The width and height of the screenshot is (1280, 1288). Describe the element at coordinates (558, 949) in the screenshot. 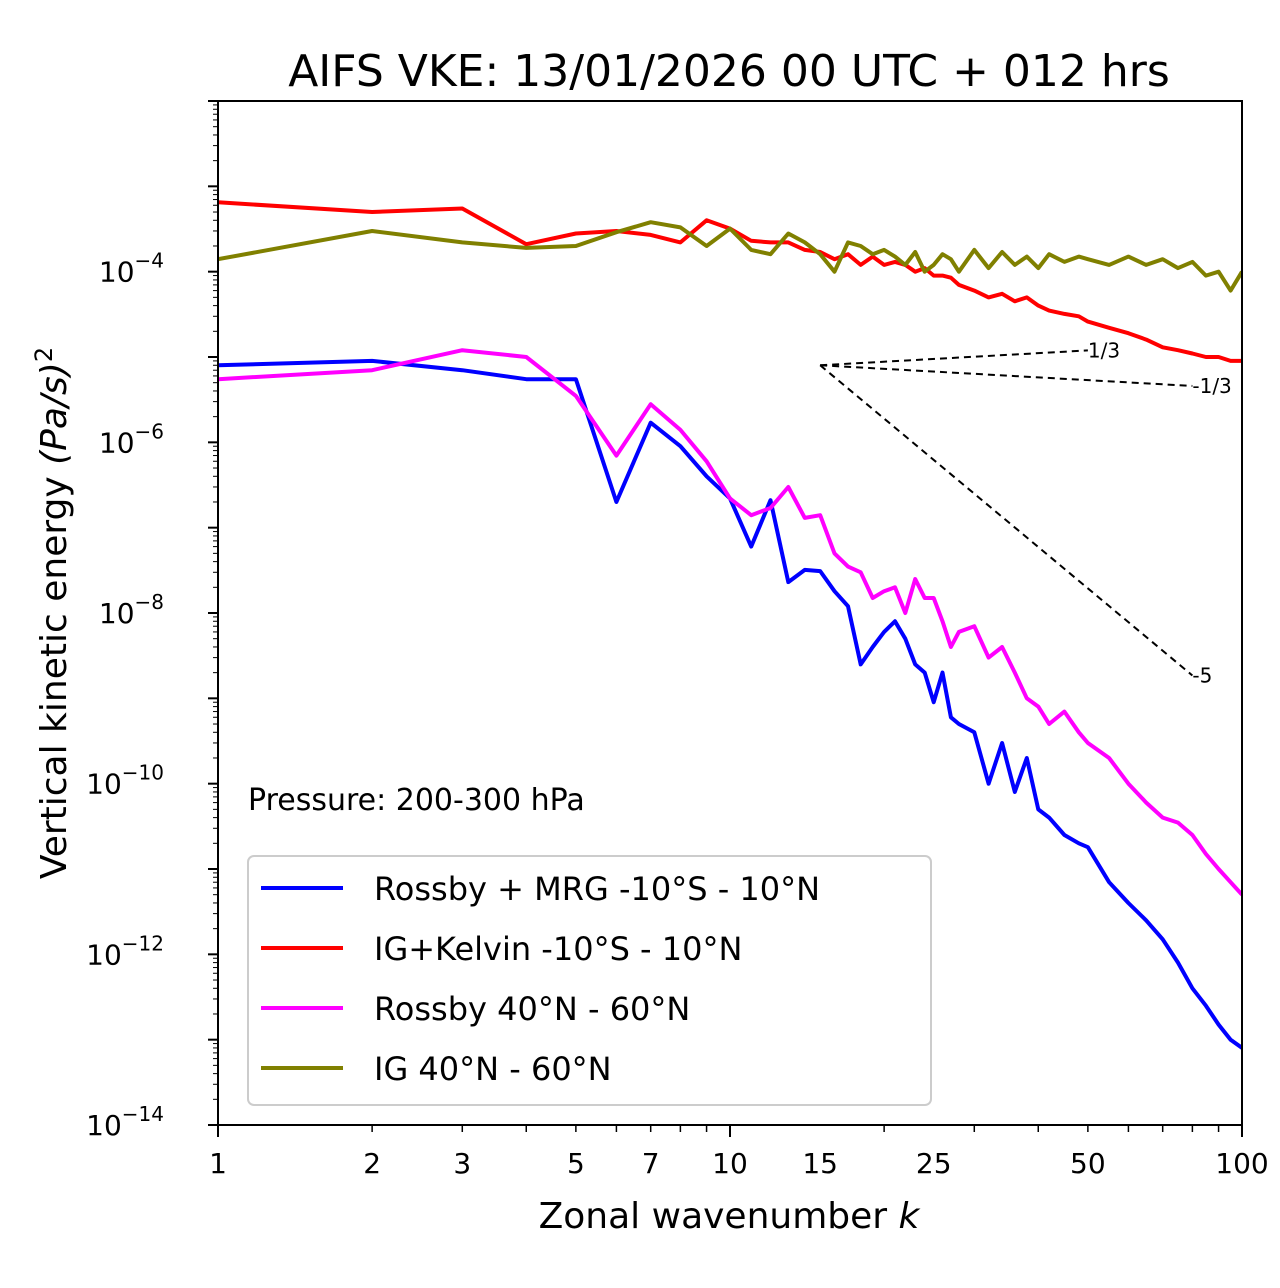

I see `legend-label: IG+Kelvin -10°S - 10°N` at that location.